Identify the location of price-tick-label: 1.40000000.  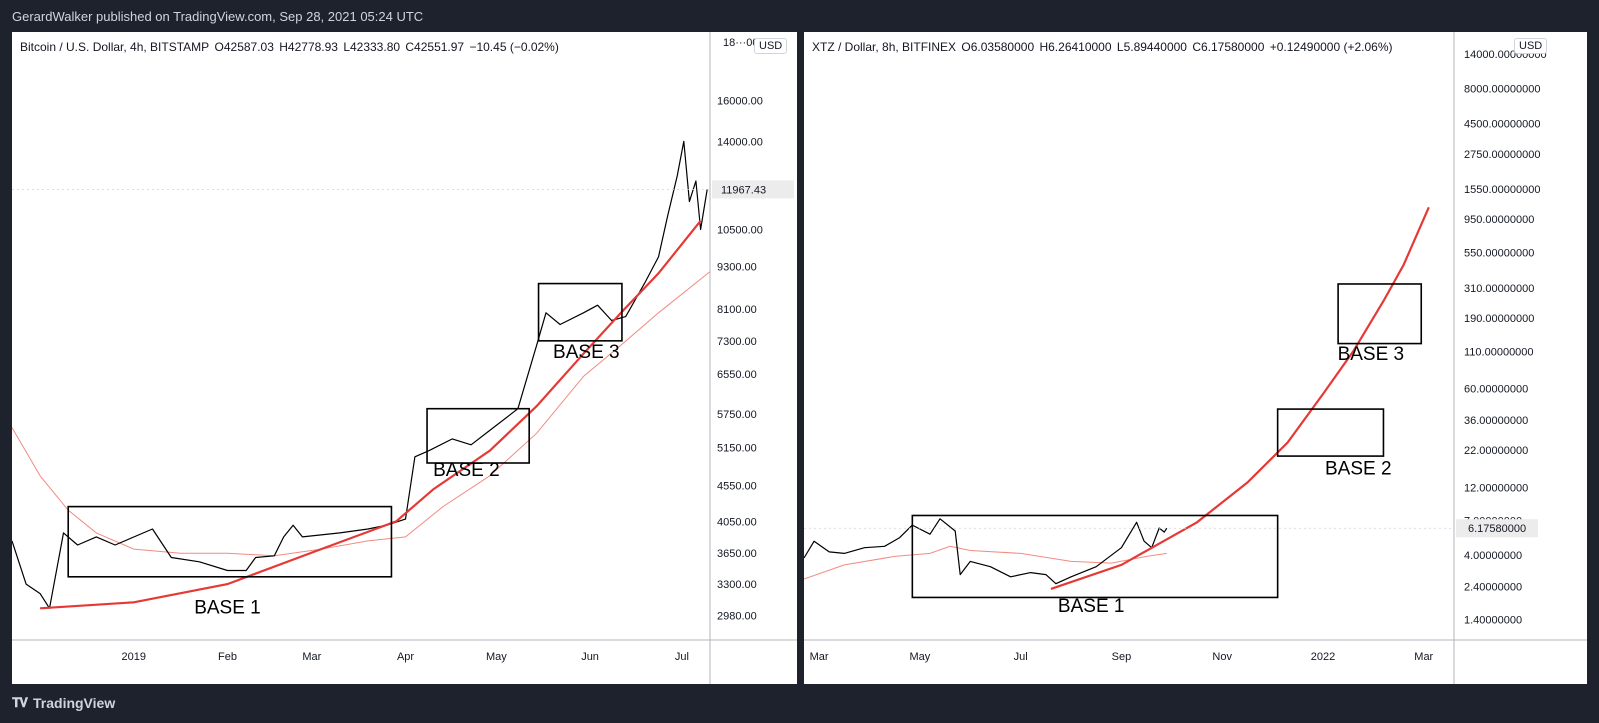
(1493, 620).